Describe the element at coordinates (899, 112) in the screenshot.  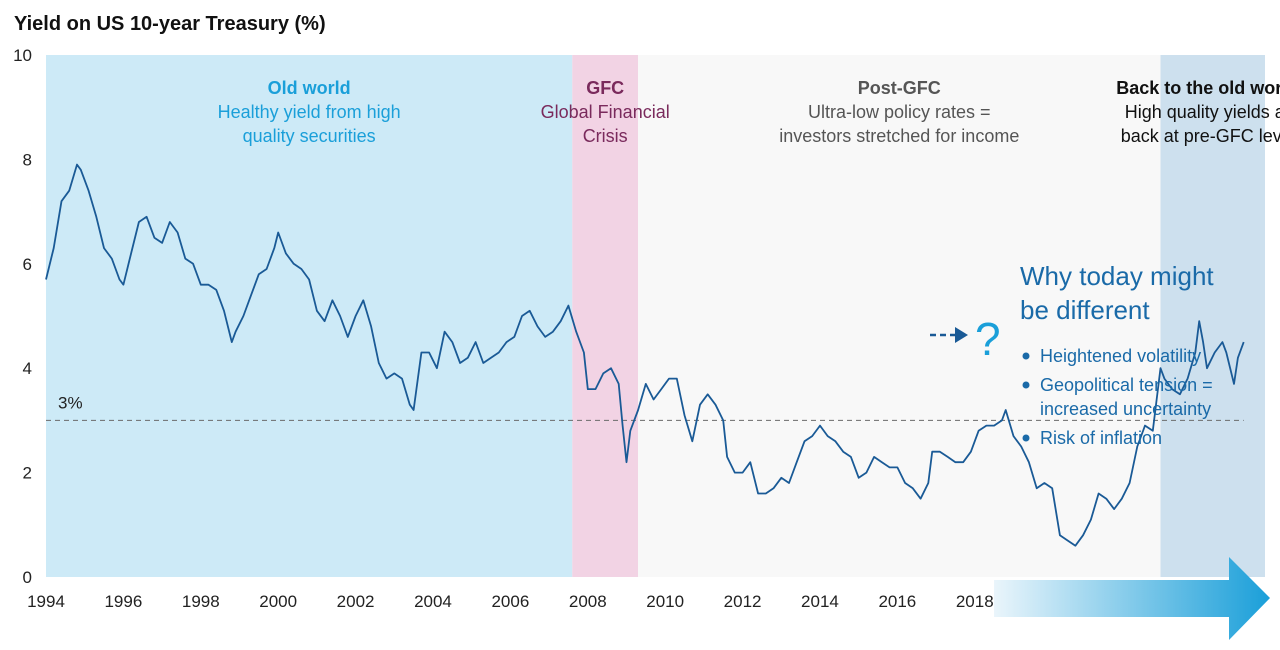
I see `region-text-2-0: Ultra-low policy rates =` at that location.